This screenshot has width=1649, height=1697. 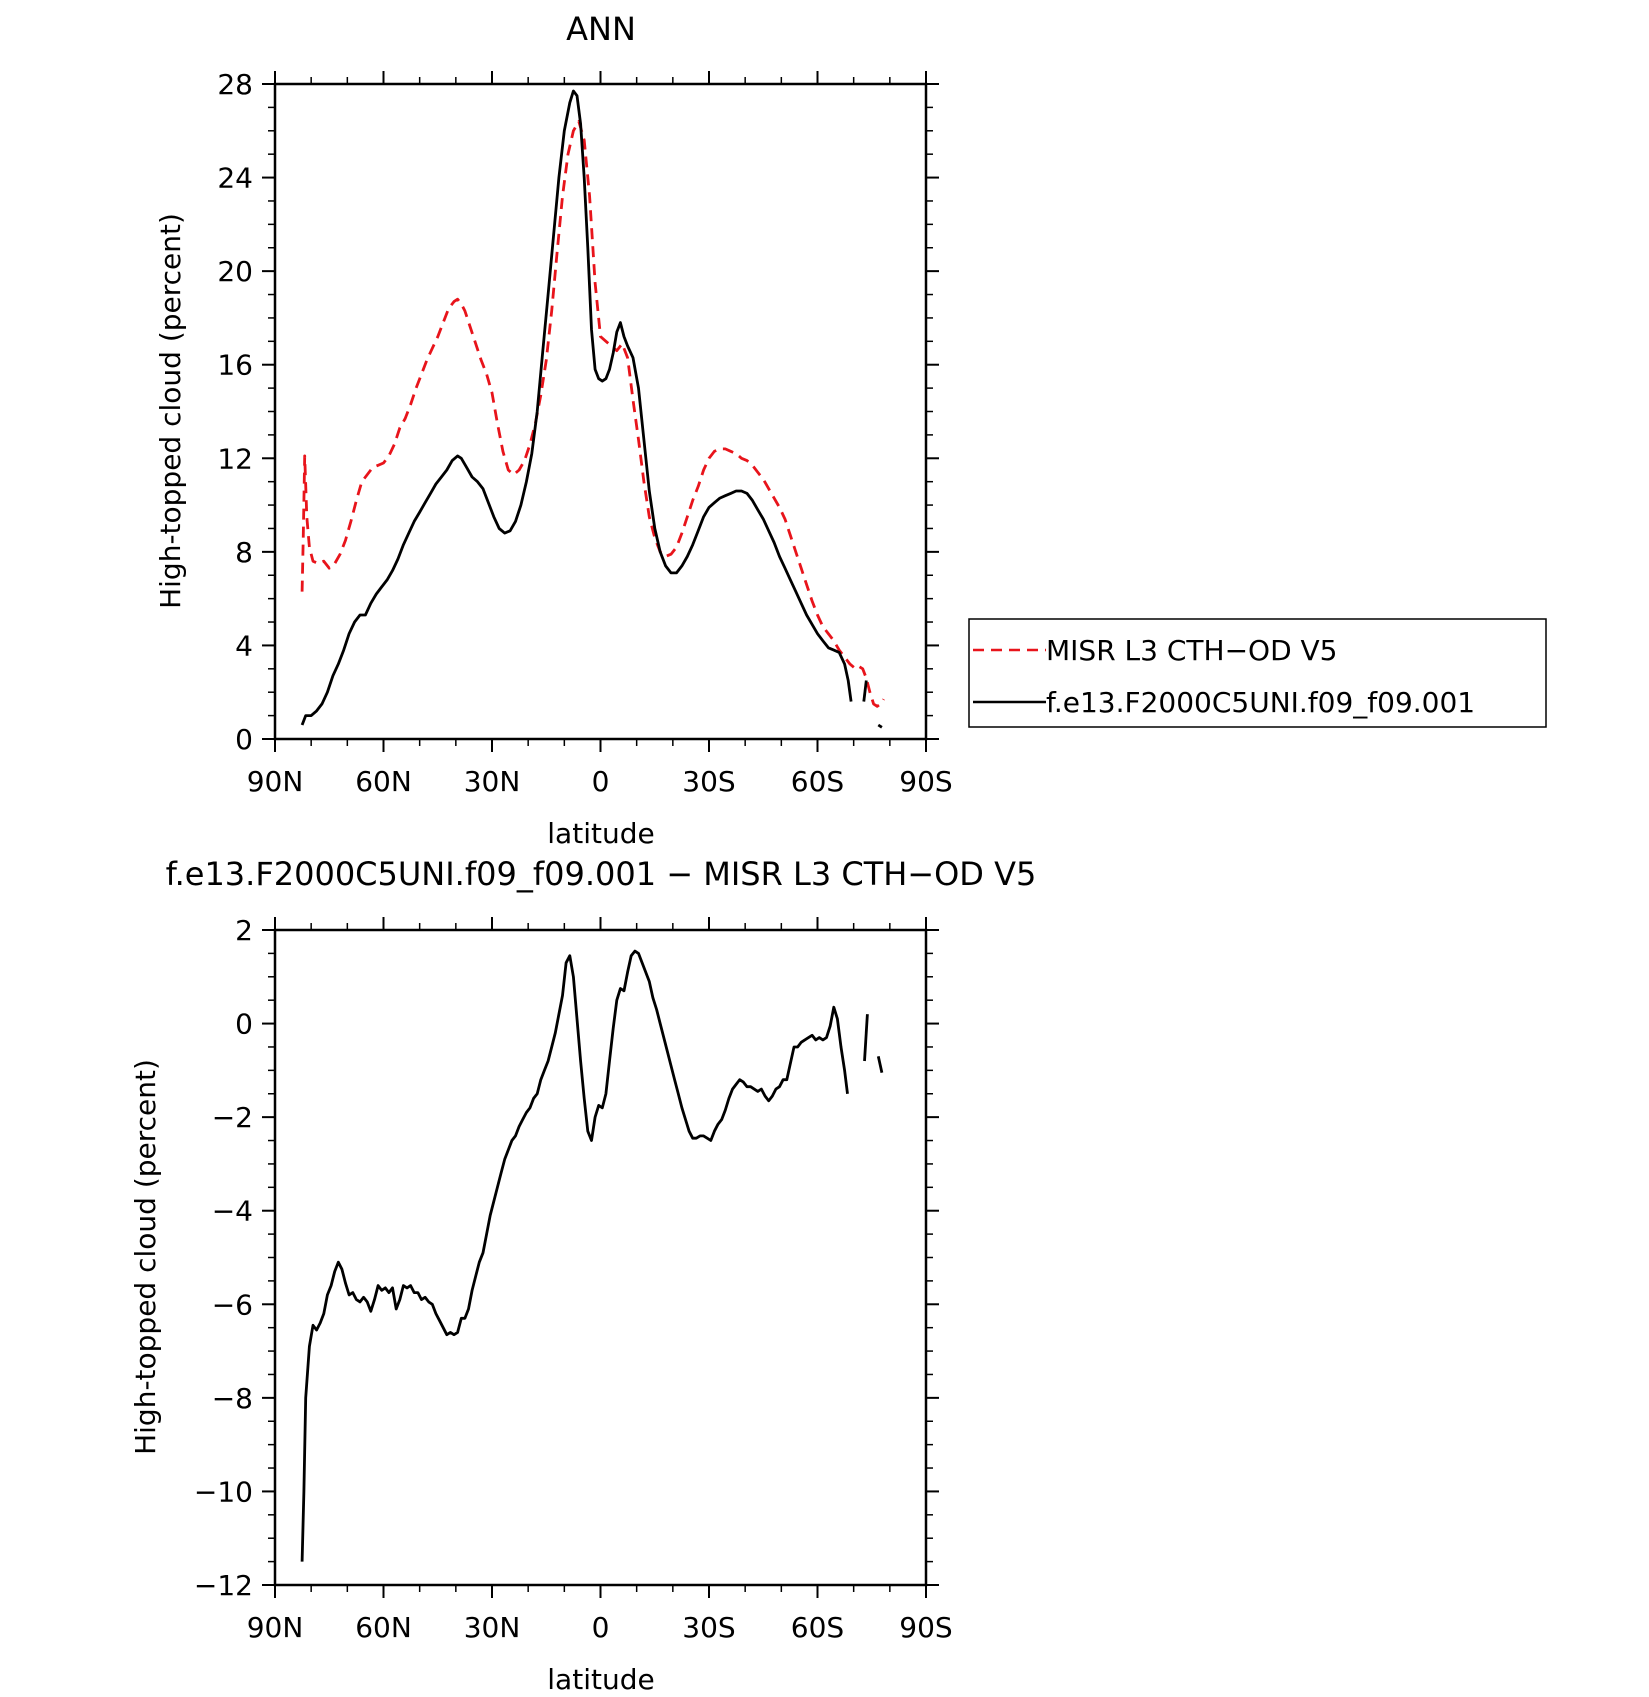 What do you see at coordinates (232, 1211) in the screenshot?
I see `bottom-y-tick-label: −4` at bounding box center [232, 1211].